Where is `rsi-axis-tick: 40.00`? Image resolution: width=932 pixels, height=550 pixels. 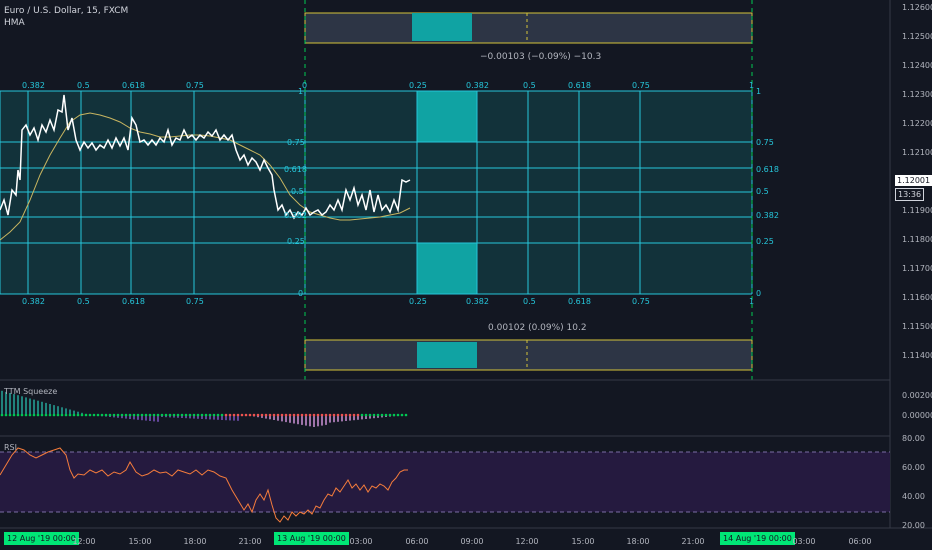 rsi-axis-tick: 40.00 is located at coordinates (913, 496).